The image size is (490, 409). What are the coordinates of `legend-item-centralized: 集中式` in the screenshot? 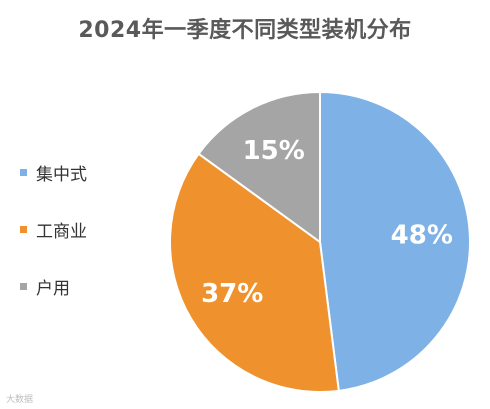 It's located at (53, 172).